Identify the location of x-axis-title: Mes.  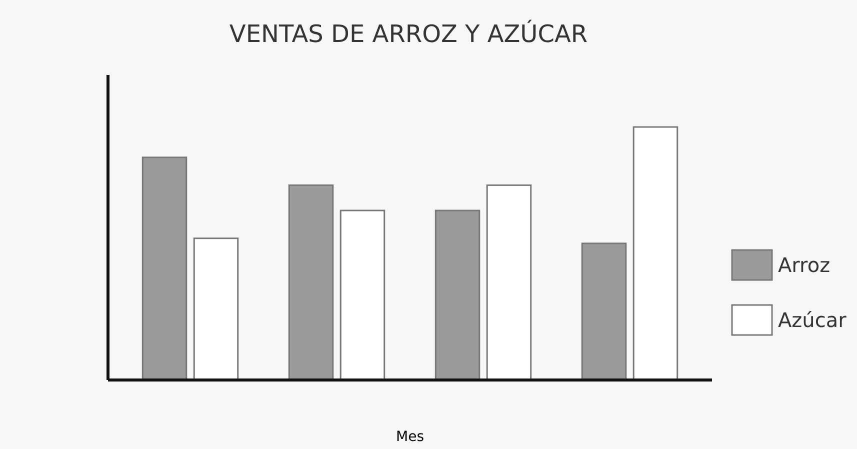
(410, 437).